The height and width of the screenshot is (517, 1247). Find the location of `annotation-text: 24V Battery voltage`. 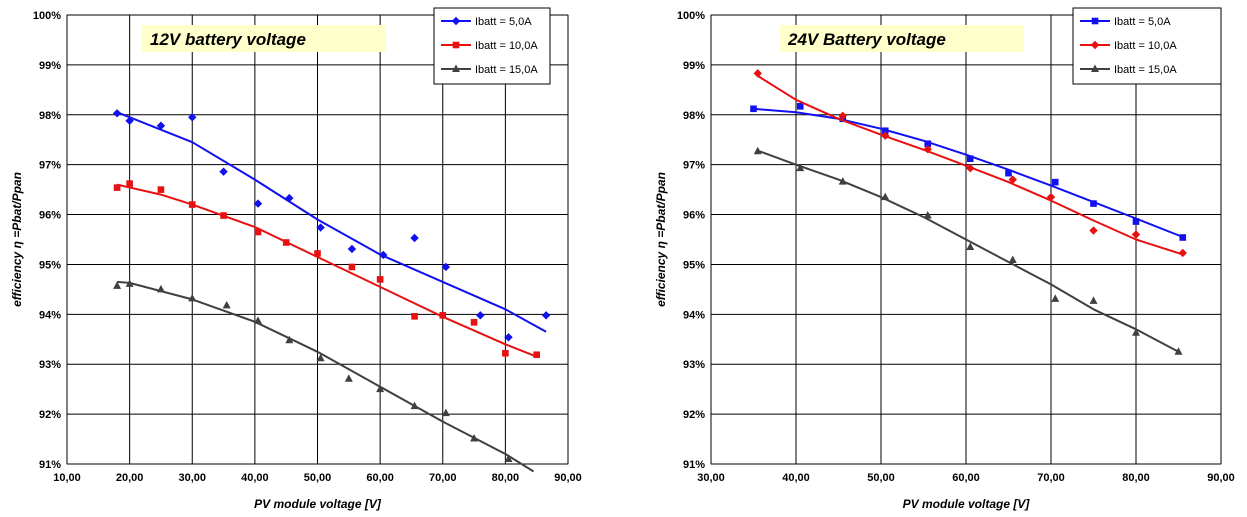

annotation-text: 24V Battery voltage is located at coordinates (866, 39).